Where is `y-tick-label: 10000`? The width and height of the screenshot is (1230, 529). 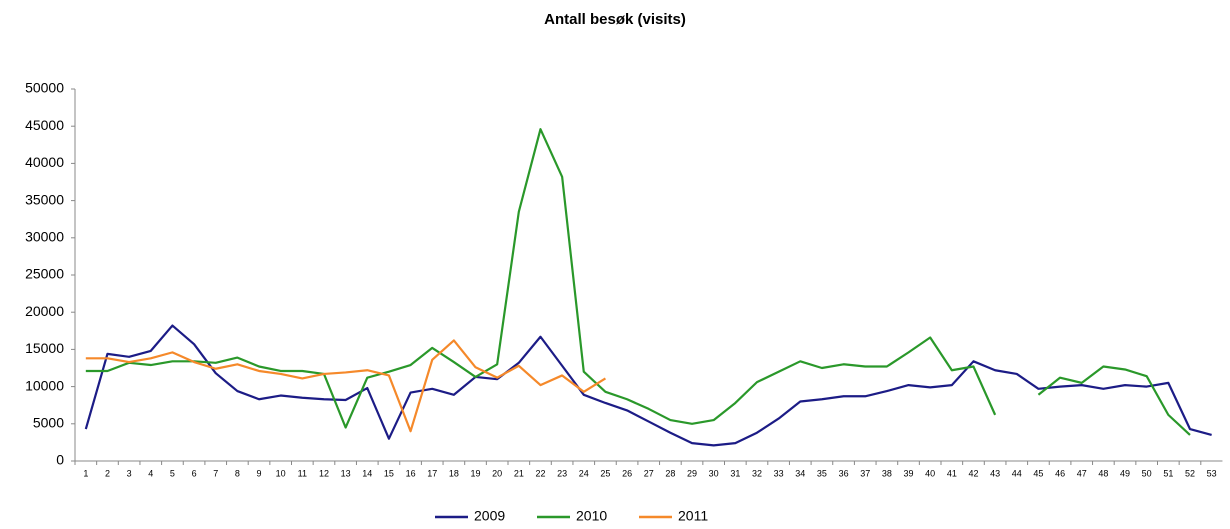 y-tick-label: 10000 is located at coordinates (44, 385).